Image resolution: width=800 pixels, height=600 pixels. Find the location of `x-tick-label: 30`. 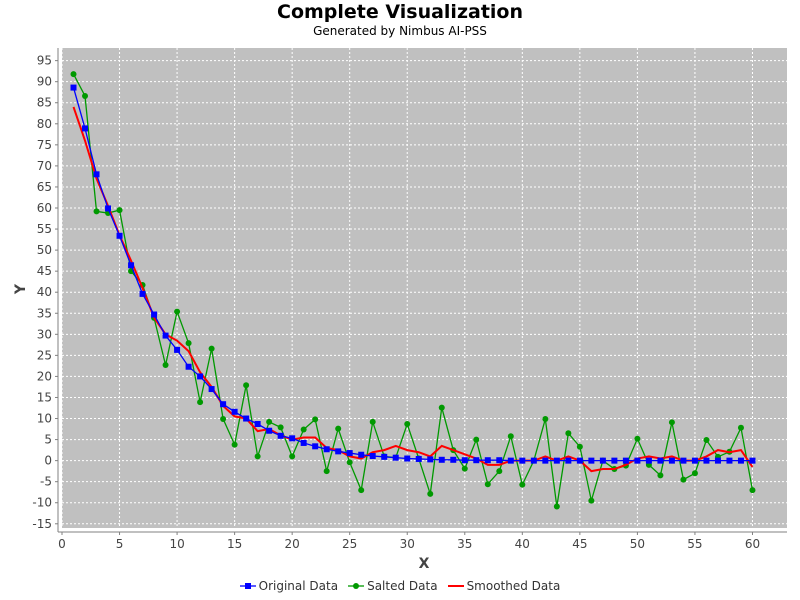

x-tick-label: 30 is located at coordinates (407, 544).